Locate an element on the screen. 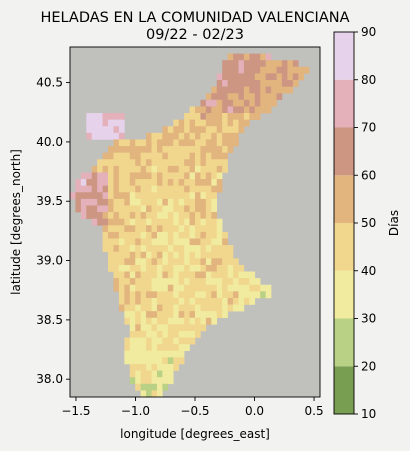 The height and width of the screenshot is (451, 410). y-tick-label: 40.0 is located at coordinates (49, 142).